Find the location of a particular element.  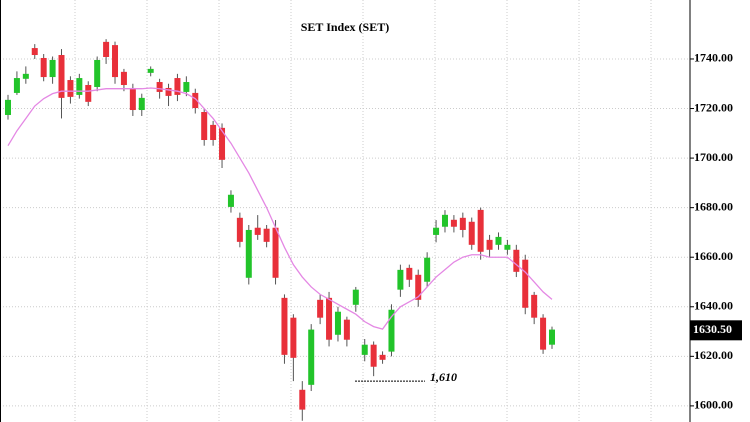

y-tick-label: 1640.00 is located at coordinates (713, 306).